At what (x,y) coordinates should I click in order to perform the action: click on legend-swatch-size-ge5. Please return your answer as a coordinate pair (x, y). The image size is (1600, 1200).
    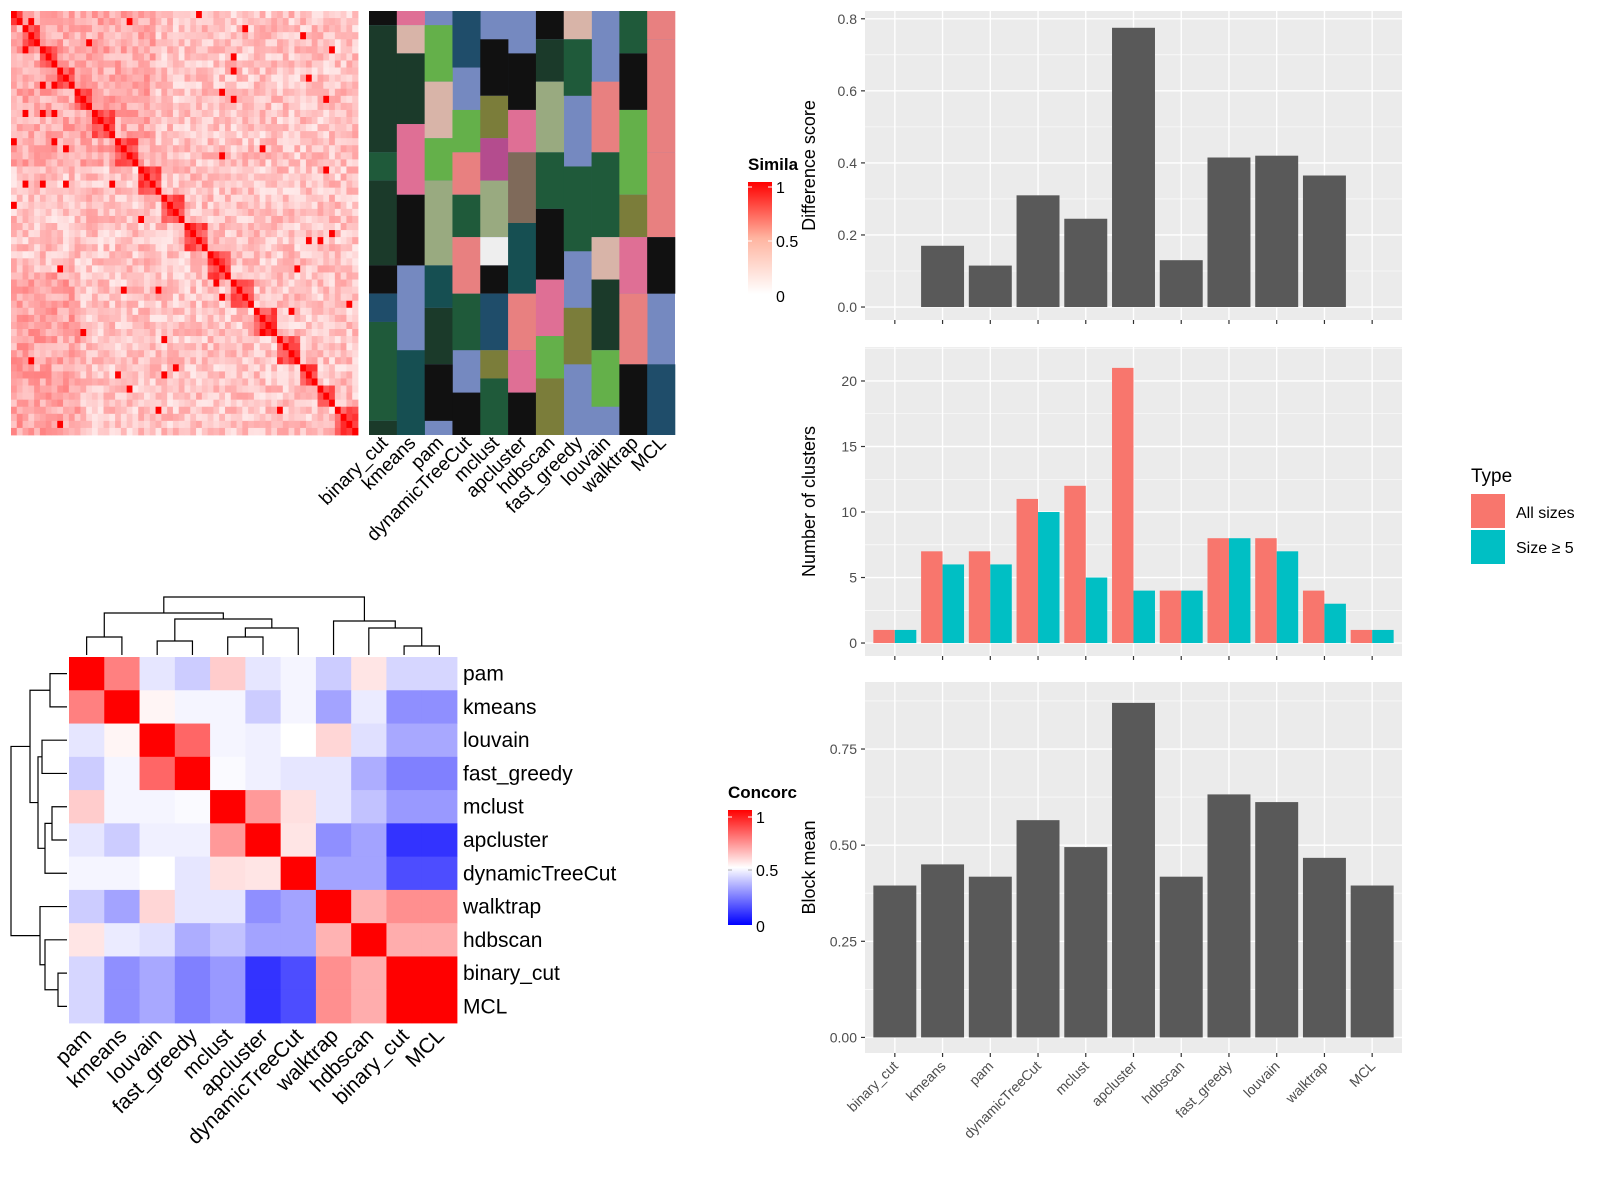
    Looking at the image, I should click on (1488, 547).